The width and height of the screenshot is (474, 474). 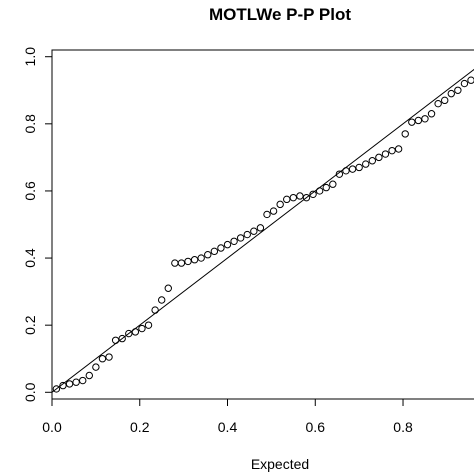 I want to click on y-tick-label: 0.8, so click(x=30, y=124).